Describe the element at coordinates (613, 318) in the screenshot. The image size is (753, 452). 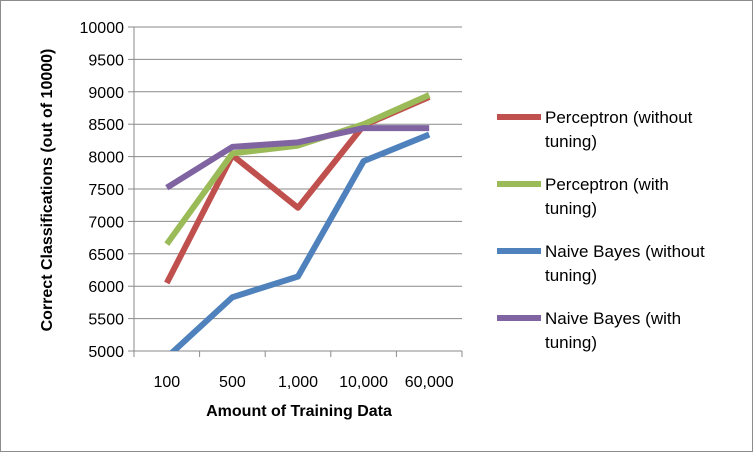
I see `legend-label-3: Naive Bayes (with` at that location.